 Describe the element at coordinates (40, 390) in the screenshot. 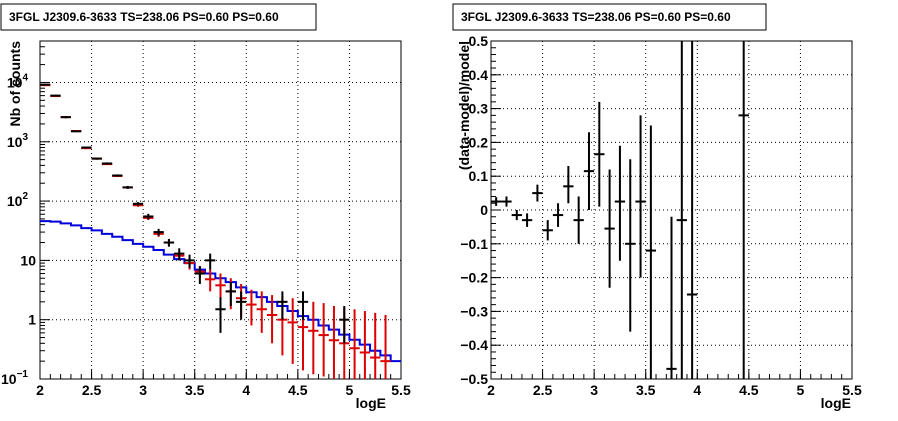

I see `counts-x-tick-label: 2` at that location.